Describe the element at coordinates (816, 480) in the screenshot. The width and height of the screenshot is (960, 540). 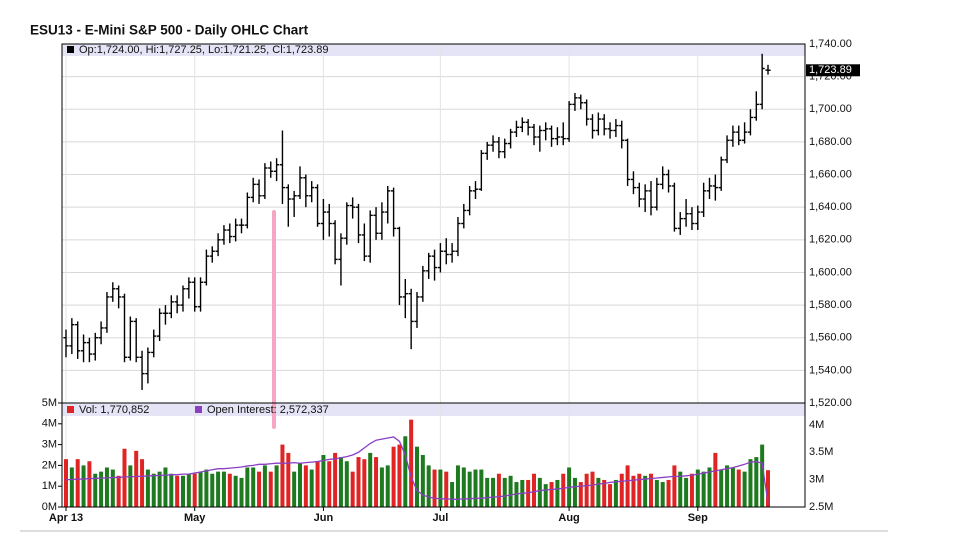
I see `y2-tick-label: 3M` at that location.